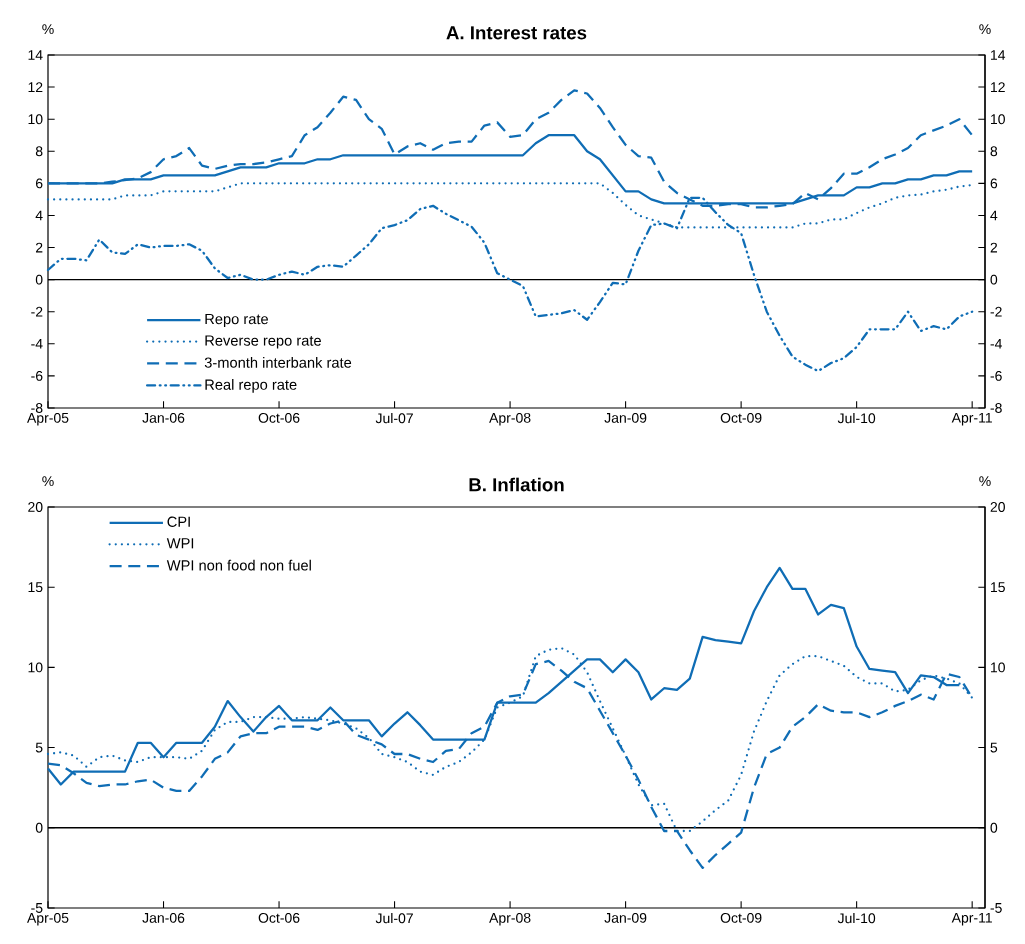 Image resolution: width=1025 pixels, height=944 pixels. What do you see at coordinates (994, 215) in the screenshot?
I see `y2-tick-label: 4` at bounding box center [994, 215].